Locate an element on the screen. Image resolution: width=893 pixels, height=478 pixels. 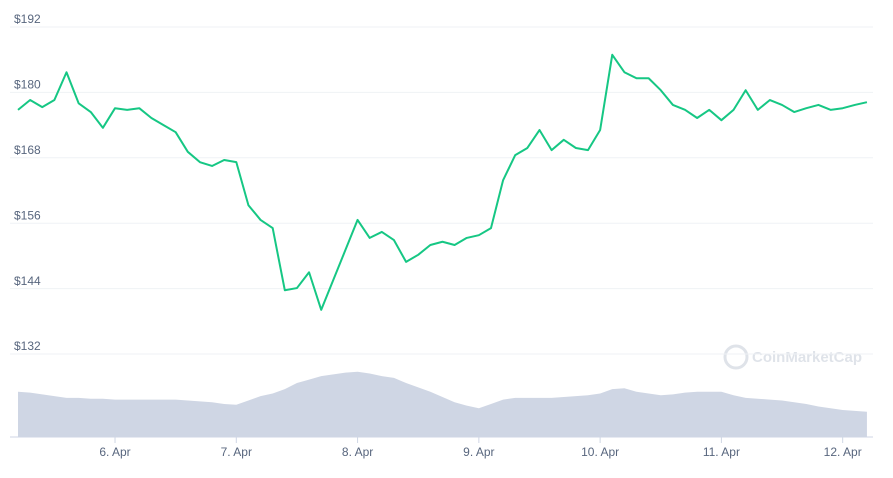
y-tick-label: $168 is located at coordinates (27, 150).